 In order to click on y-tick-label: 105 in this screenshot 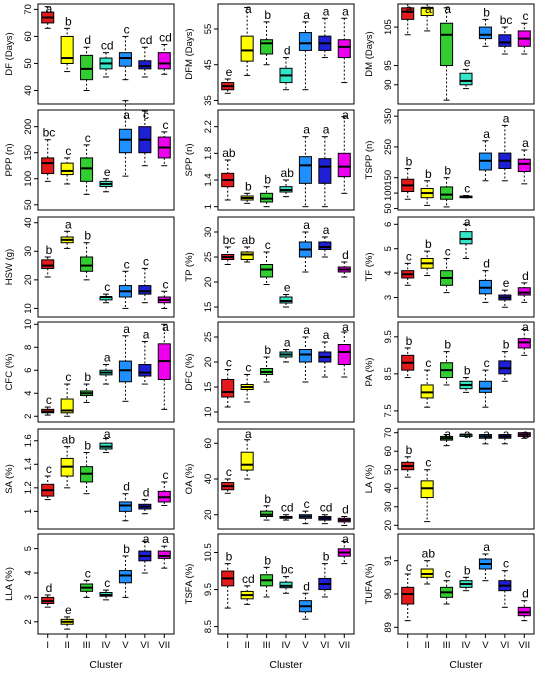, I will do `click(388, 27)`.